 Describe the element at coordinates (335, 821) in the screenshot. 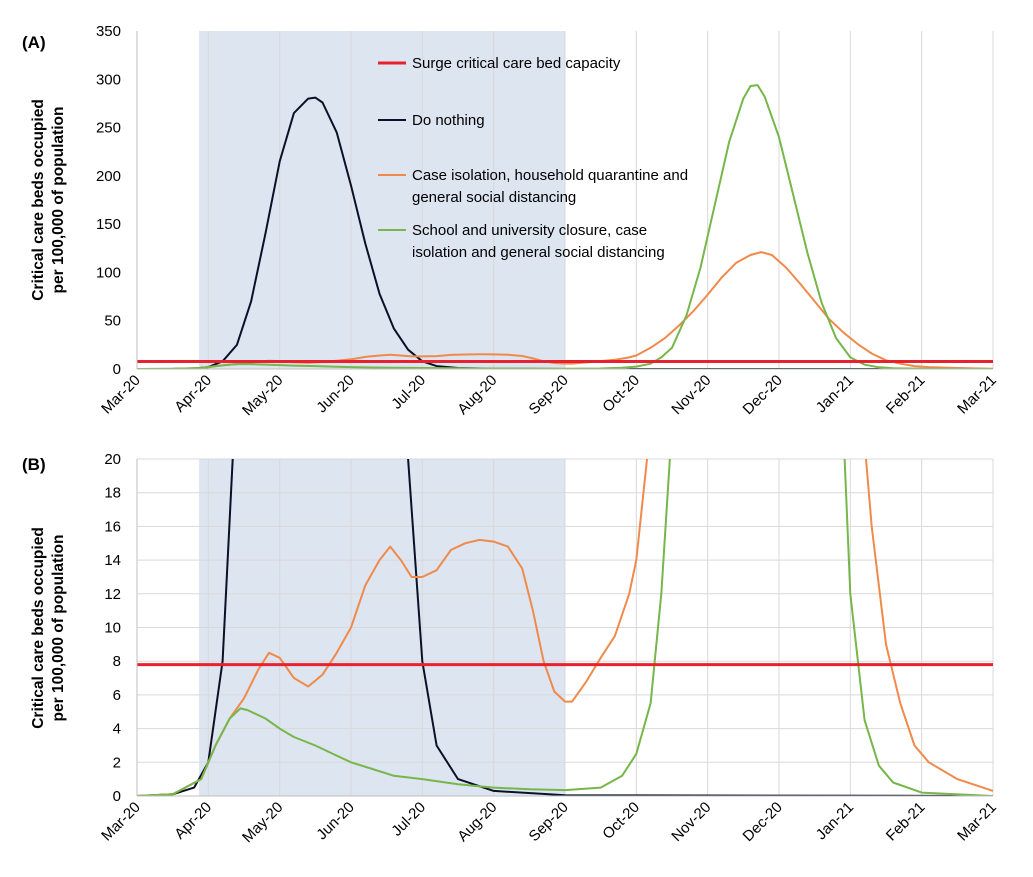

I see `x-tick-label-b-3: Jun-20` at that location.